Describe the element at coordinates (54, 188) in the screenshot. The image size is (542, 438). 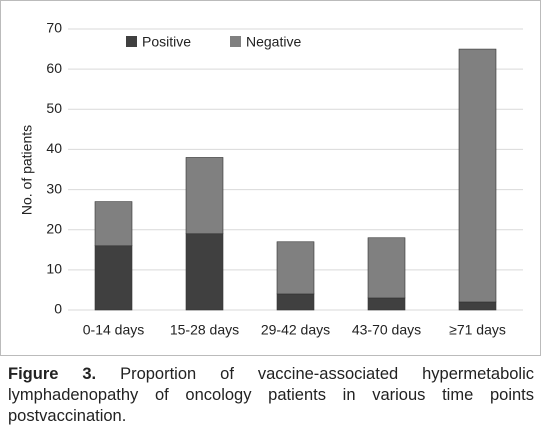
I see `y-tick-label: 30` at that location.